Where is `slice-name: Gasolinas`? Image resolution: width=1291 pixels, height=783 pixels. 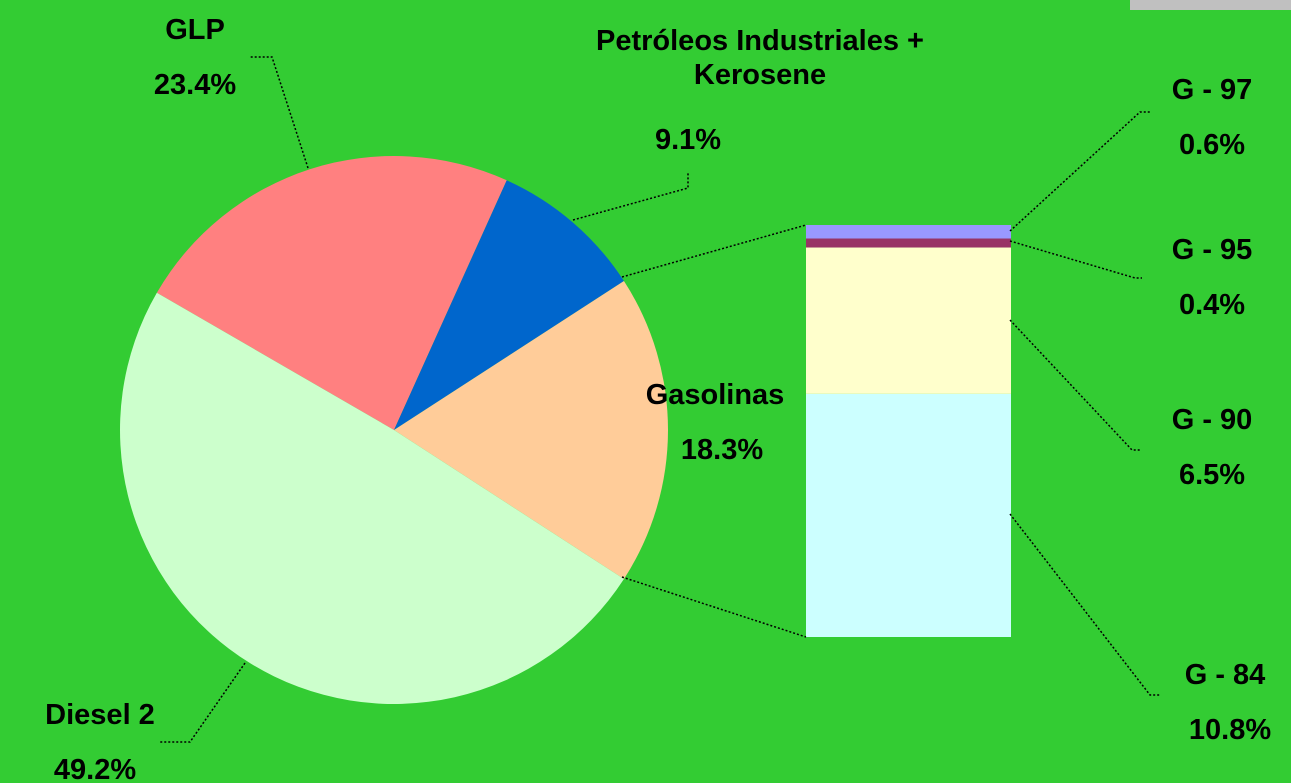
slice-name: Gasolinas is located at coordinates (715, 395).